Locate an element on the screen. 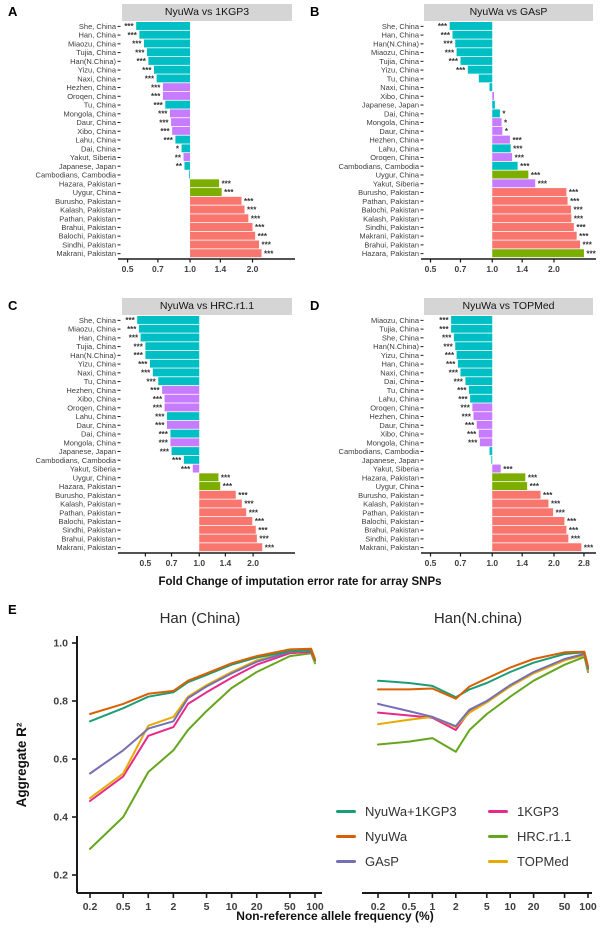 The width and height of the screenshot is (600, 939). svg-text: Brahui, Pakistan is located at coordinates (88, 538).